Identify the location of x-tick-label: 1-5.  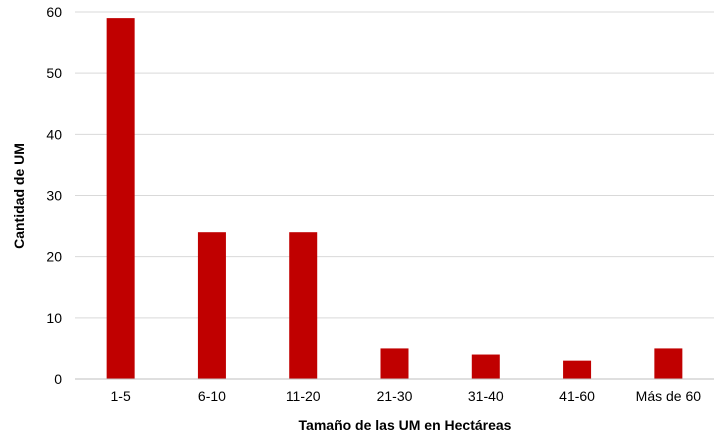
(121, 396).